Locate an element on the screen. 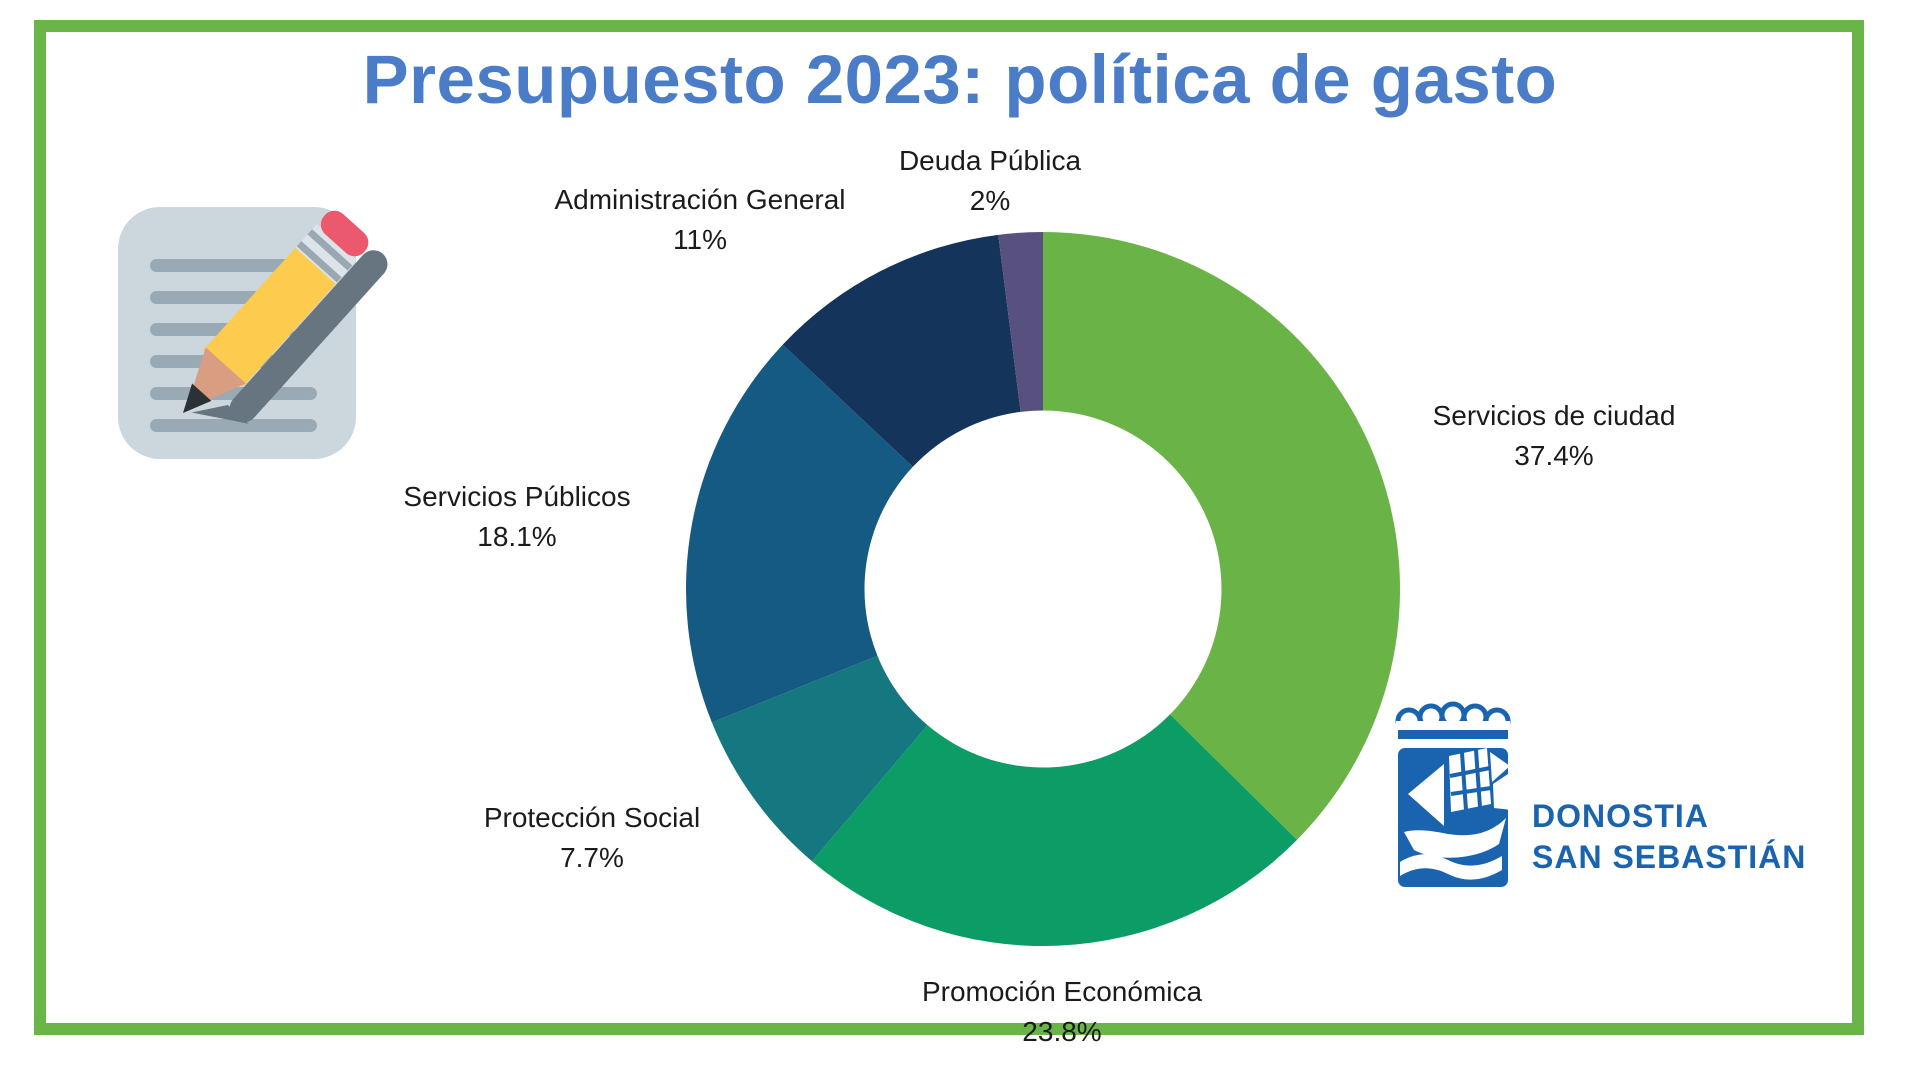 The width and height of the screenshot is (1920, 1080). slice-label-value: 2% is located at coordinates (990, 200).